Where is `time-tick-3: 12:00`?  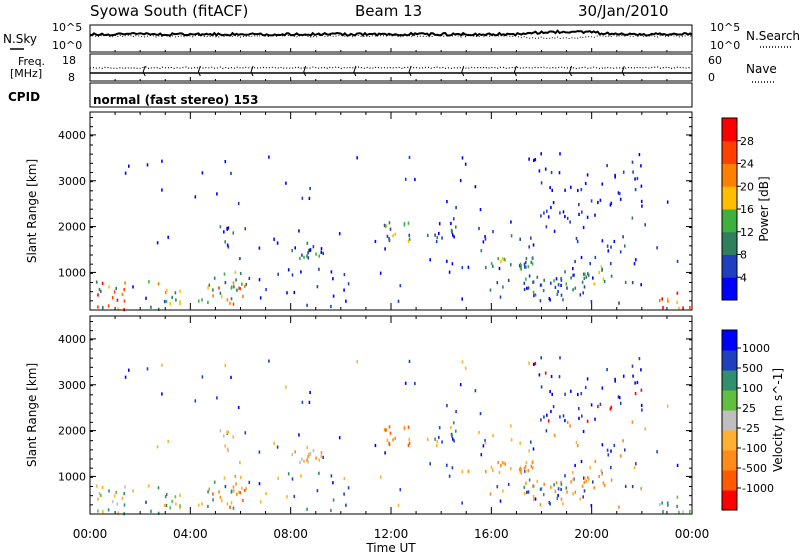
time-tick-3: 12:00 is located at coordinates (391, 534).